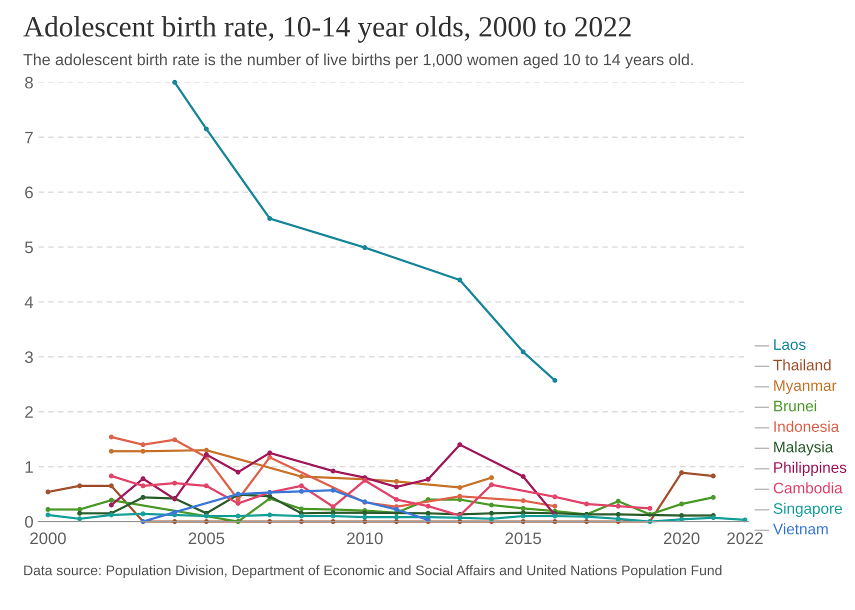  I want to click on y-tick-label: 2, so click(29, 412).